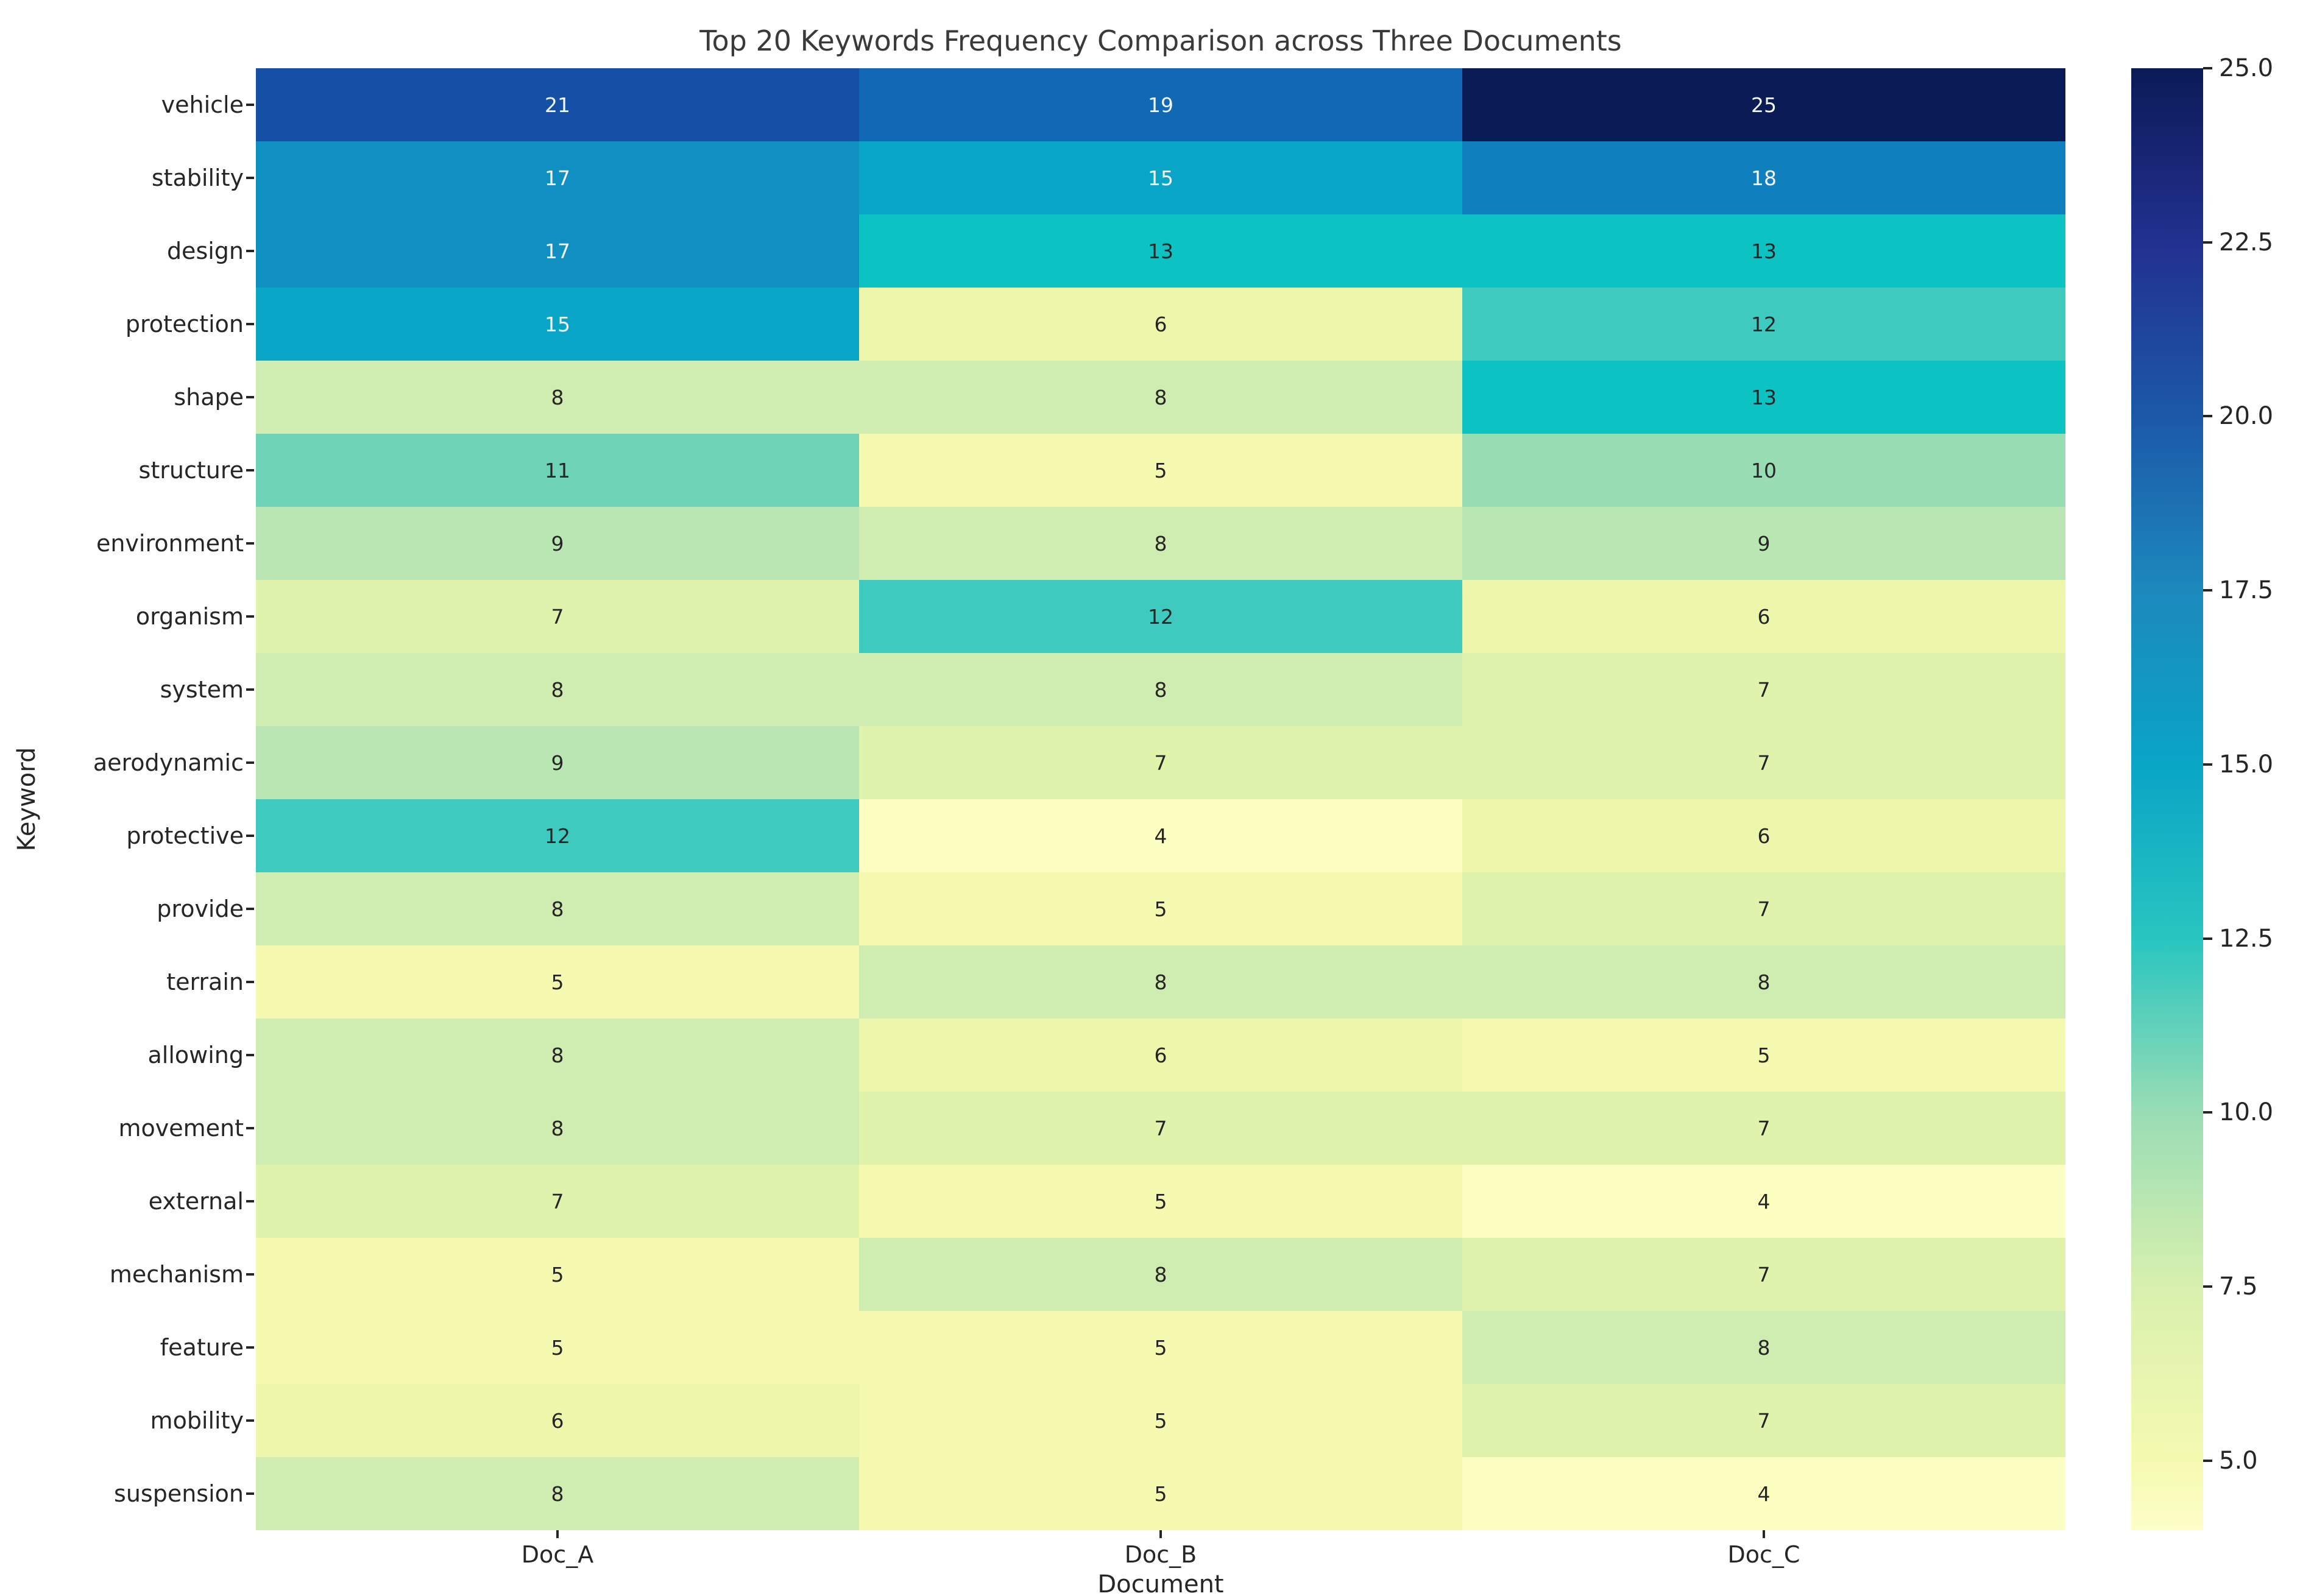  I want to click on heatmap-cell: 11, so click(557, 470).